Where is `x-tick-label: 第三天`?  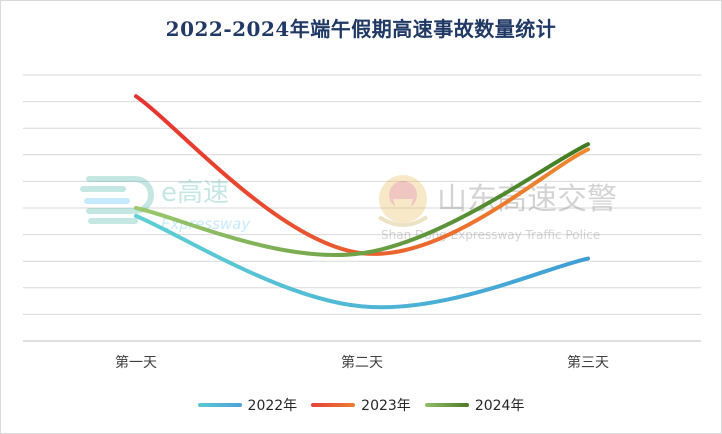
x-tick-label: 第三天 is located at coordinates (588, 362).